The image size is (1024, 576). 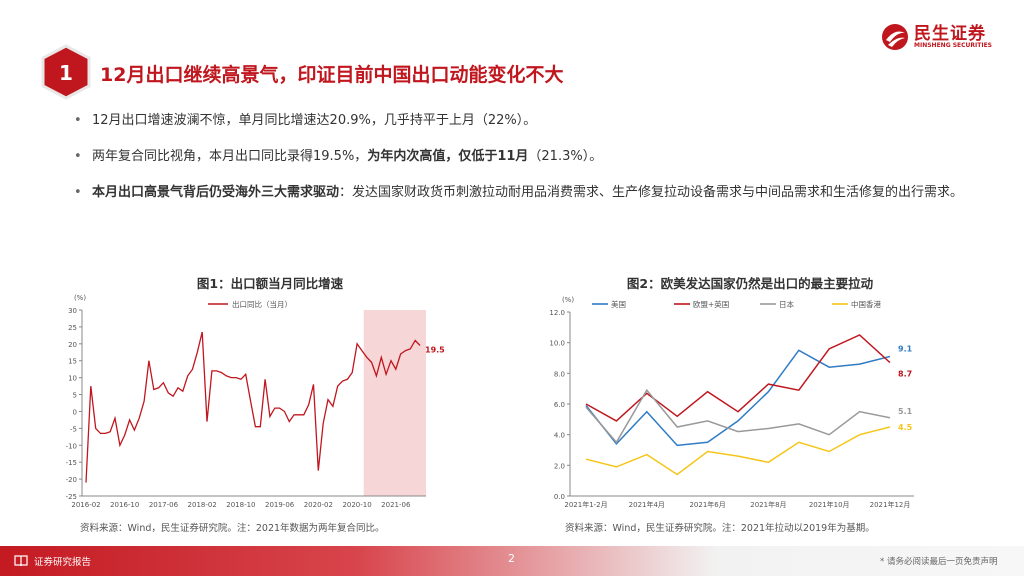 I want to click on chart2-title: 图2：欧美发达国家仍然是出口的最主要拉动, so click(x=750, y=283).